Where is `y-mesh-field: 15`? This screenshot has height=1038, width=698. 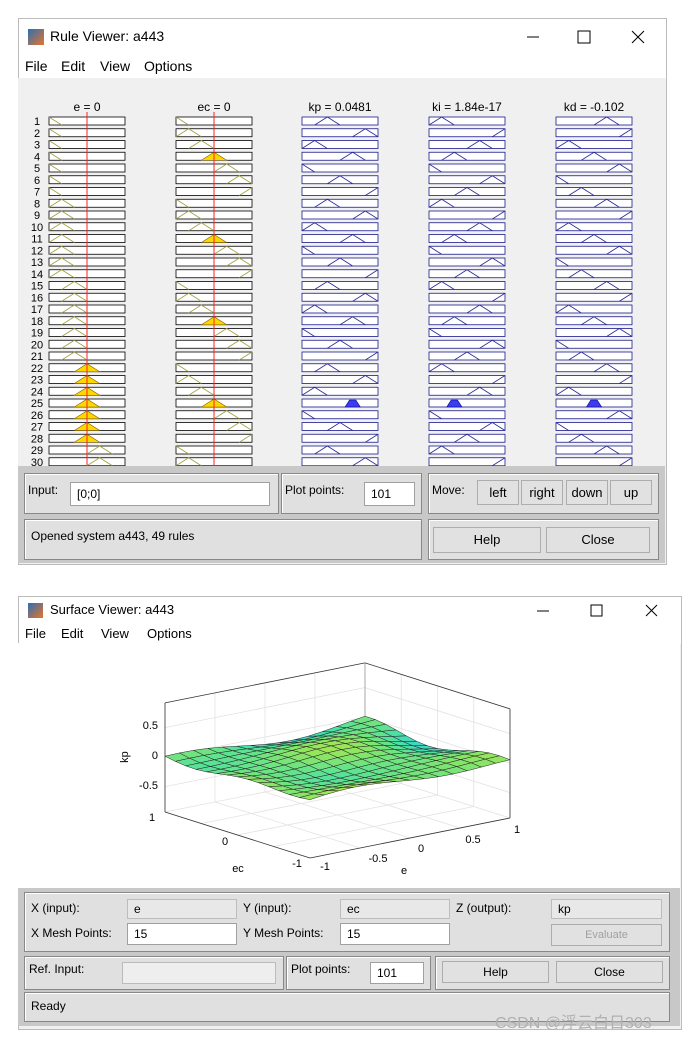
y-mesh-field: 15 is located at coordinates (395, 934).